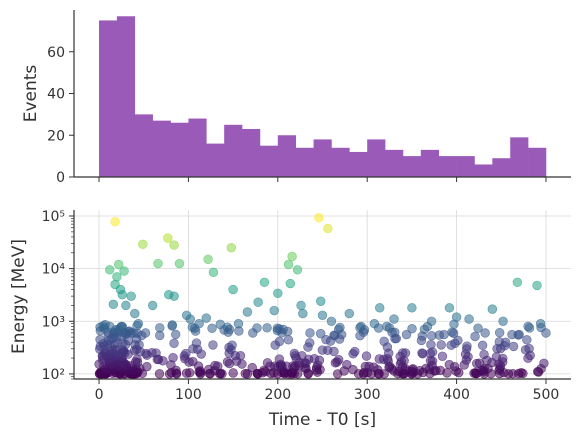 Image resolution: width=580 pixels, height=438 pixels. I want to click on x-tick-label: 300, so click(367, 395).